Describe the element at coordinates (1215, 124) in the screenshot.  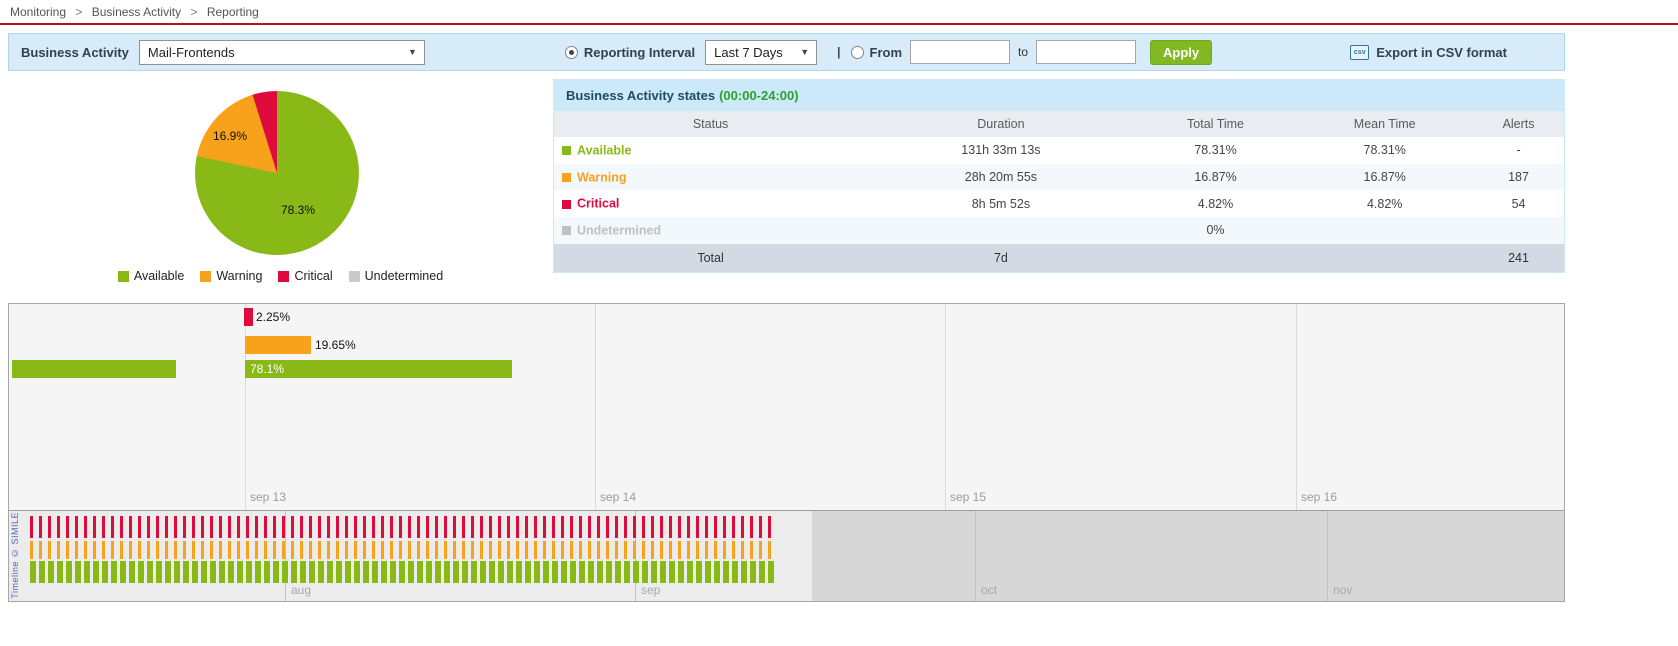
I see `col-total-time: Total Time` at that location.